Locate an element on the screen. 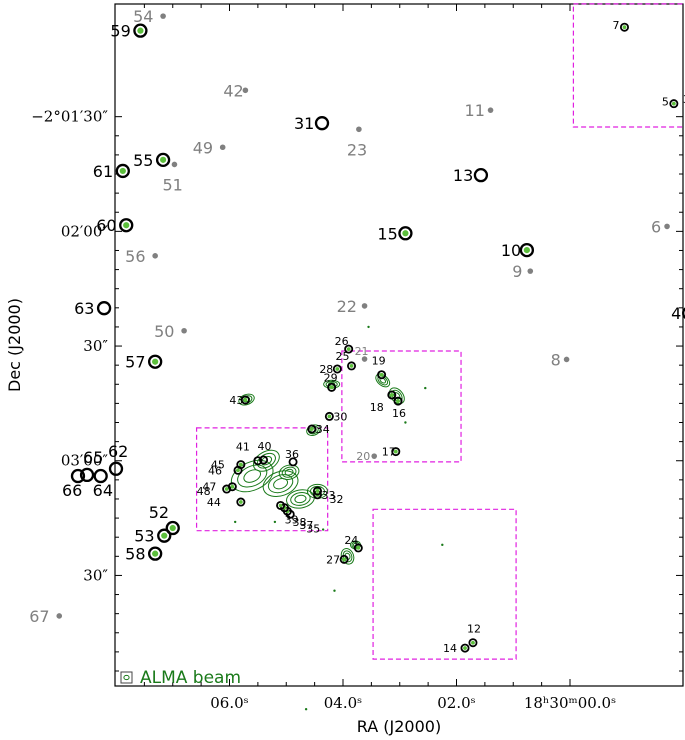 Image resolution: width=685 pixels, height=740 pixels. source-23-marker is located at coordinates (359, 129).